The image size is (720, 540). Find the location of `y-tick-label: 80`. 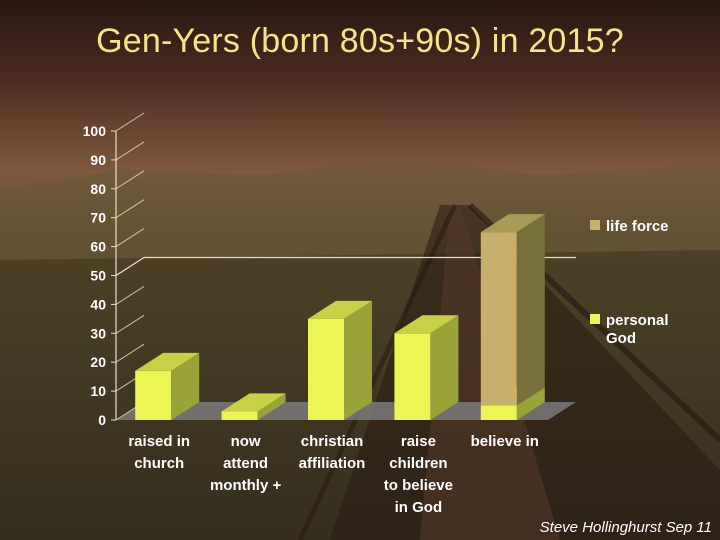

y-tick-label: 80 is located at coordinates (98, 189).